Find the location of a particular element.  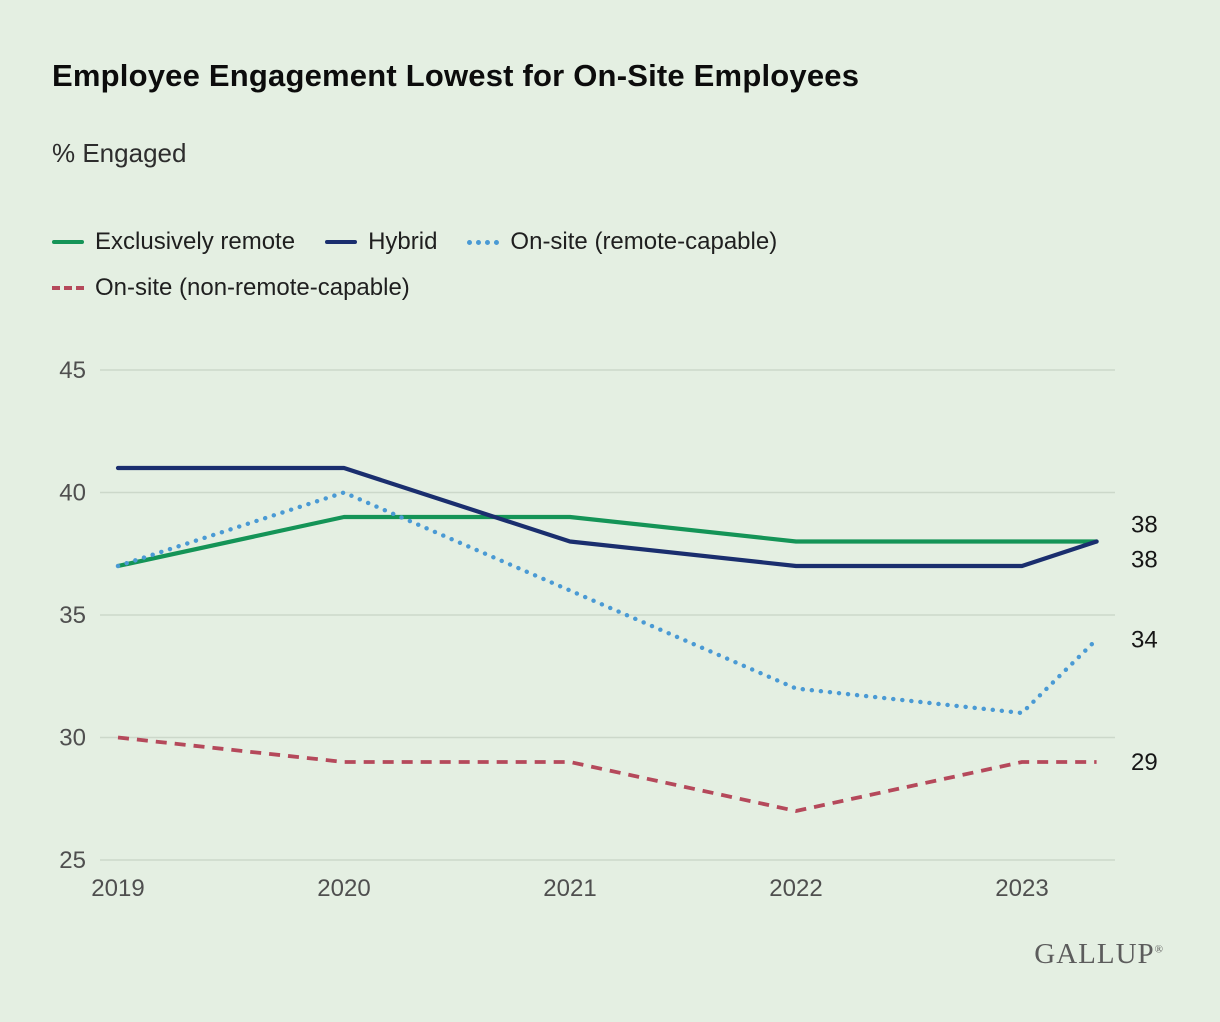

y-tick-label: 45 is located at coordinates (72, 370).